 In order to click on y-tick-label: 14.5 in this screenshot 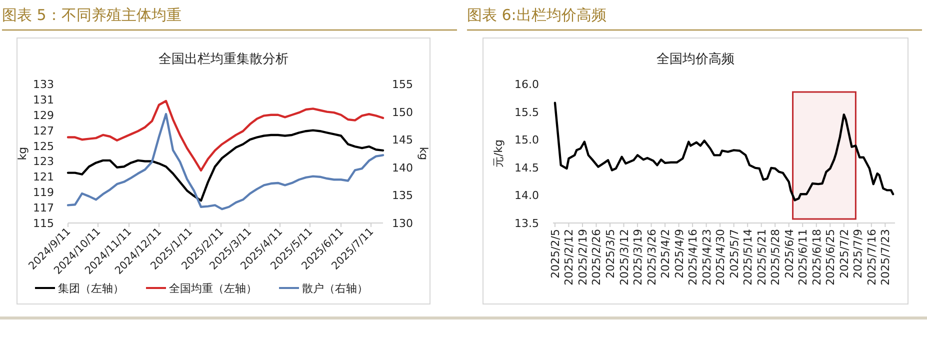, I will do `click(526, 167)`.